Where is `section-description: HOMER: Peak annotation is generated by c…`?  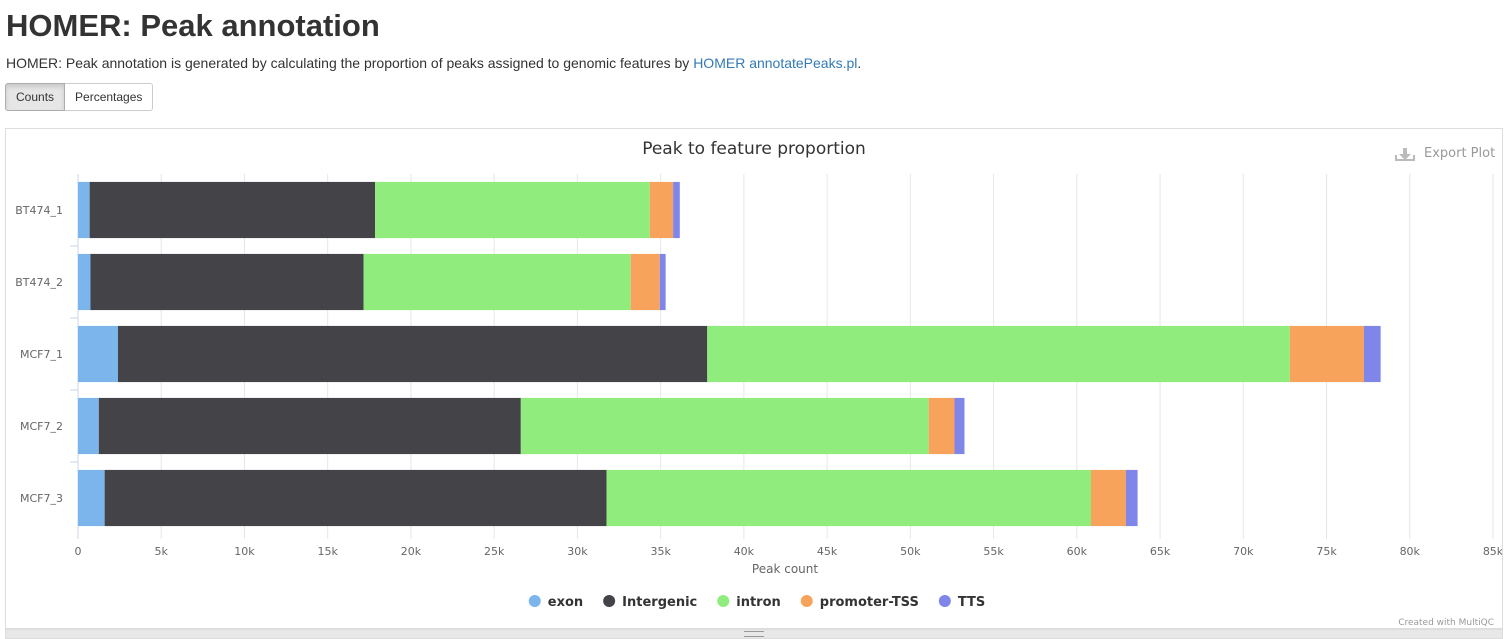 section-description: HOMER: Peak annotation is generated by c… is located at coordinates (433, 63).